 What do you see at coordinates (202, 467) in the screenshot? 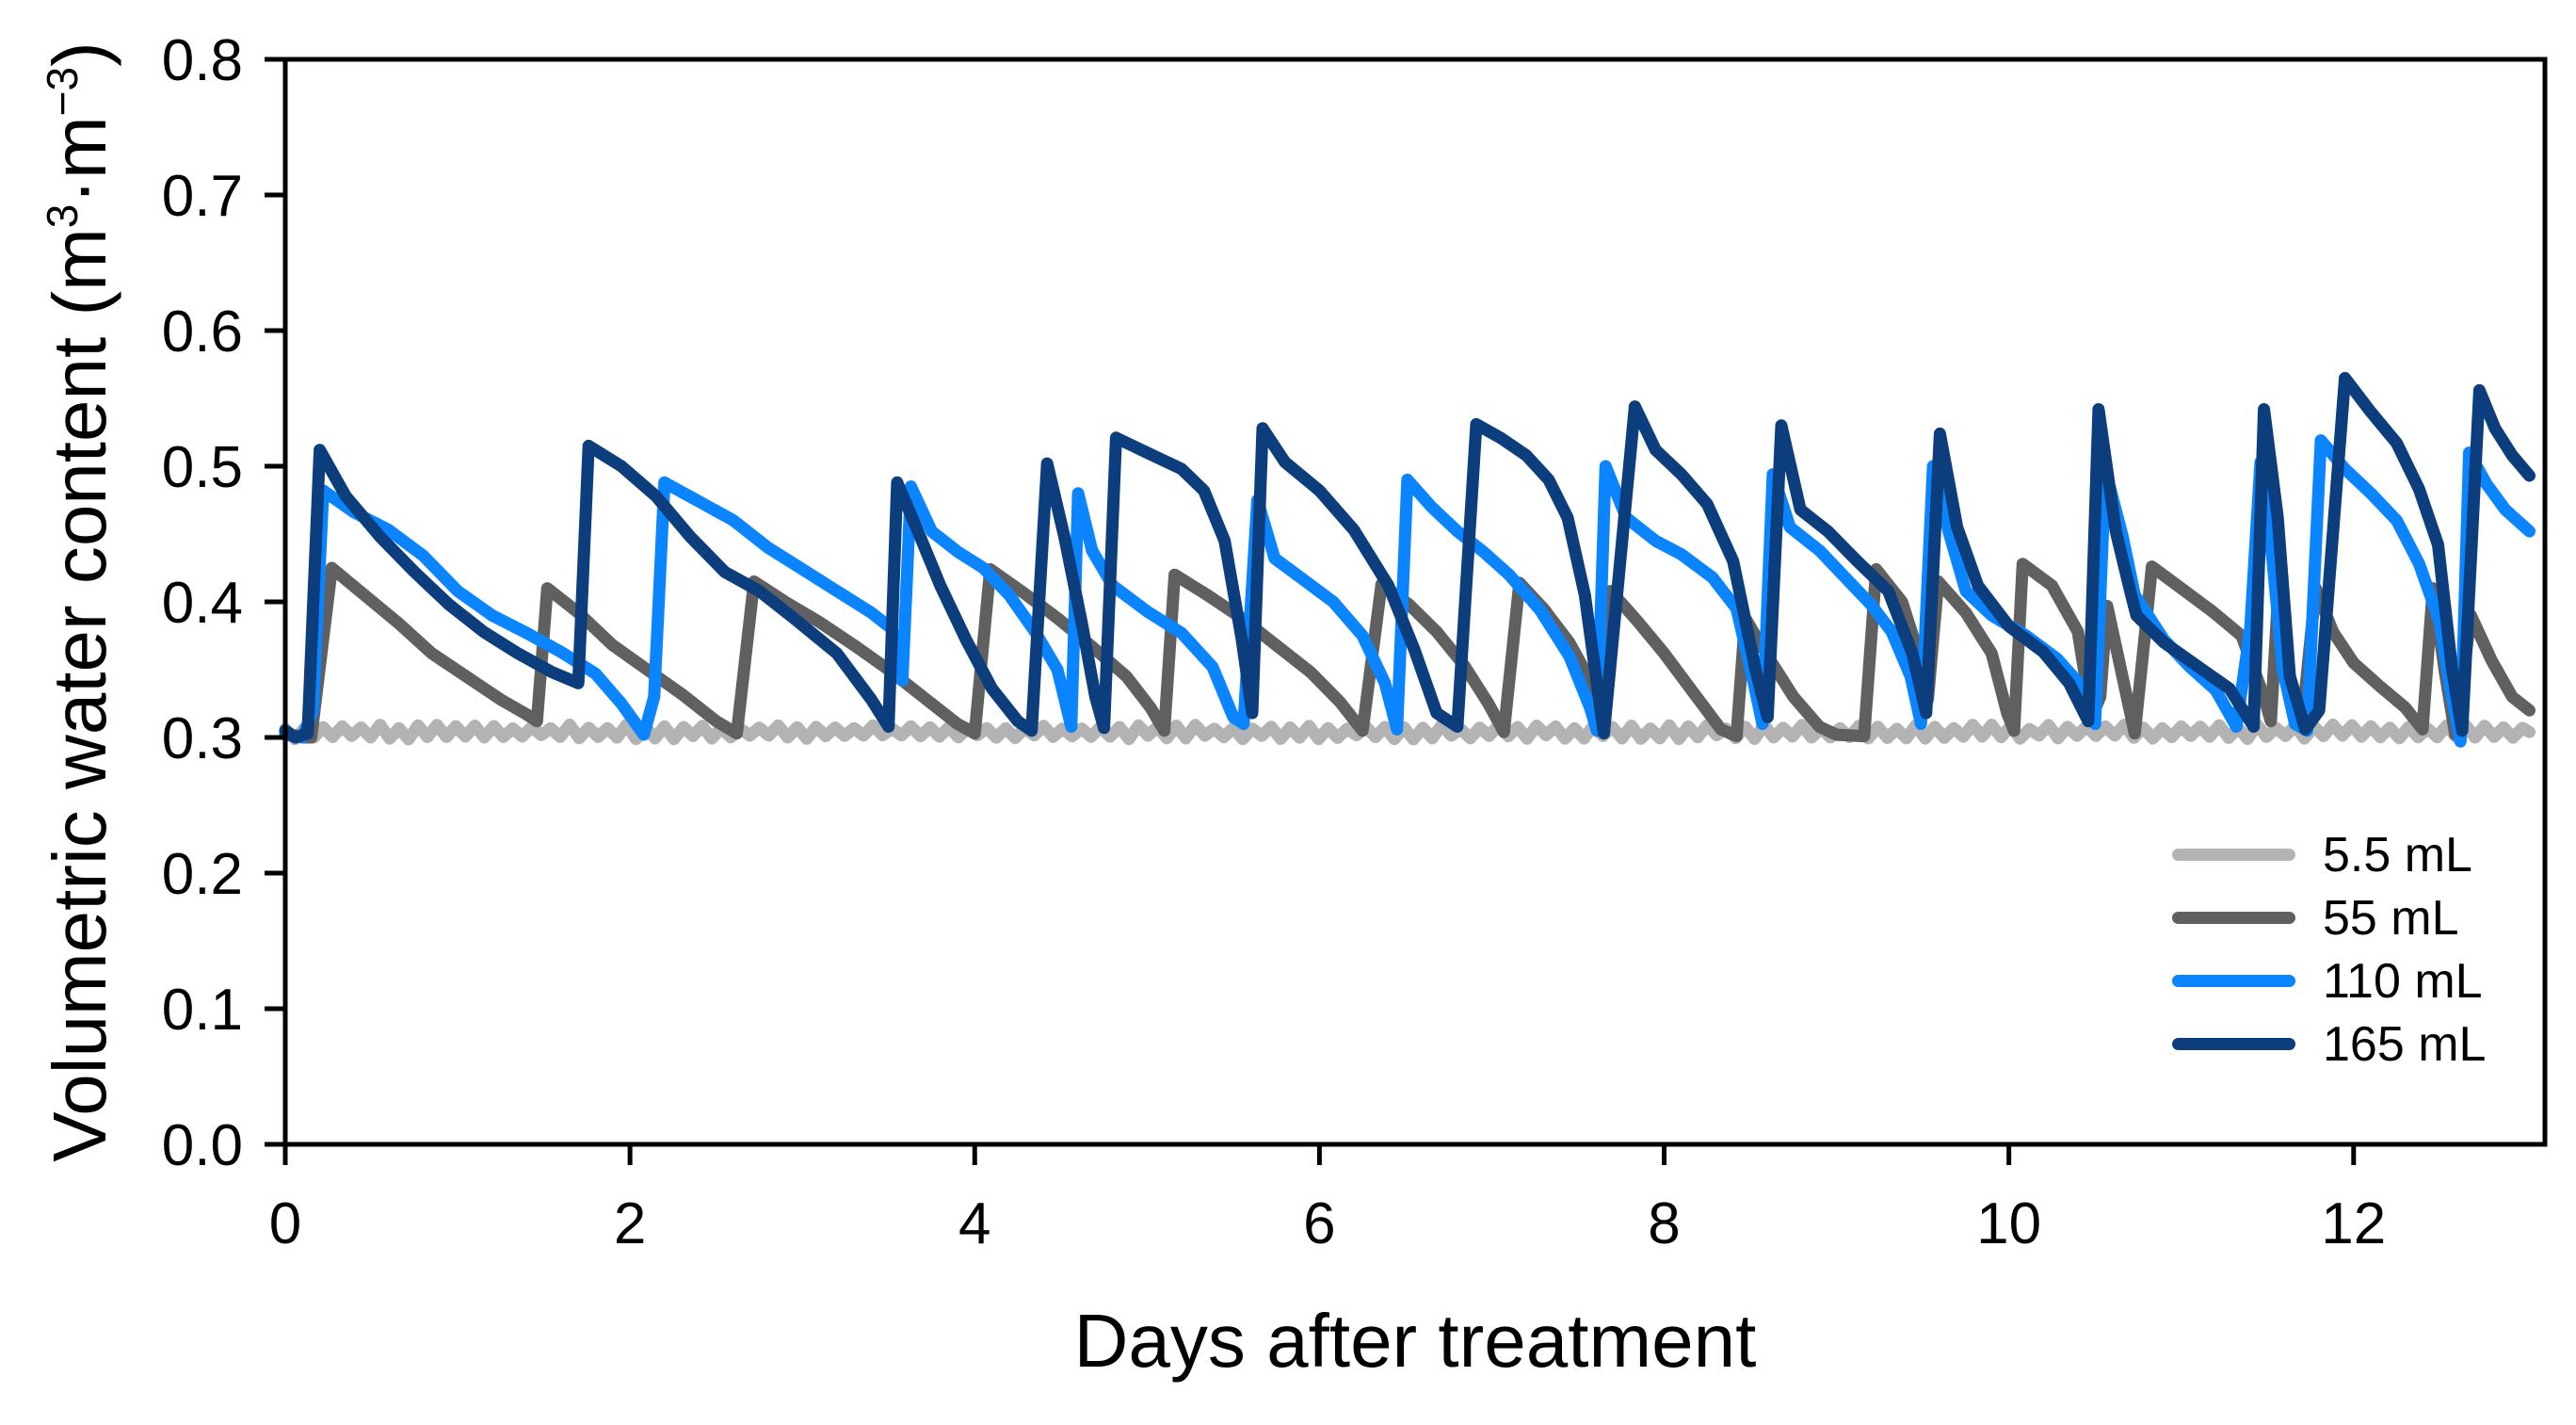
I see `y-tick-label: 0.5` at bounding box center [202, 467].